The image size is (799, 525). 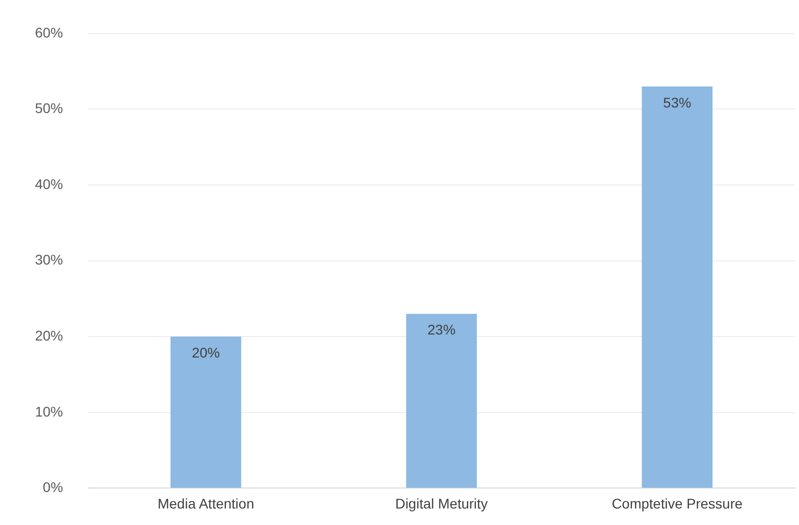 I want to click on y-tick-label: 40%, so click(x=49, y=184).